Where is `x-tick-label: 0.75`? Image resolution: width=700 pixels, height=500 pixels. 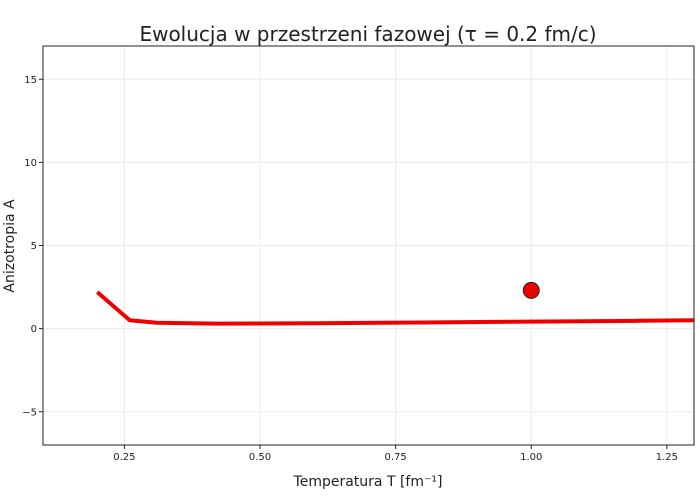 x-tick-label: 0.75 is located at coordinates (395, 457).